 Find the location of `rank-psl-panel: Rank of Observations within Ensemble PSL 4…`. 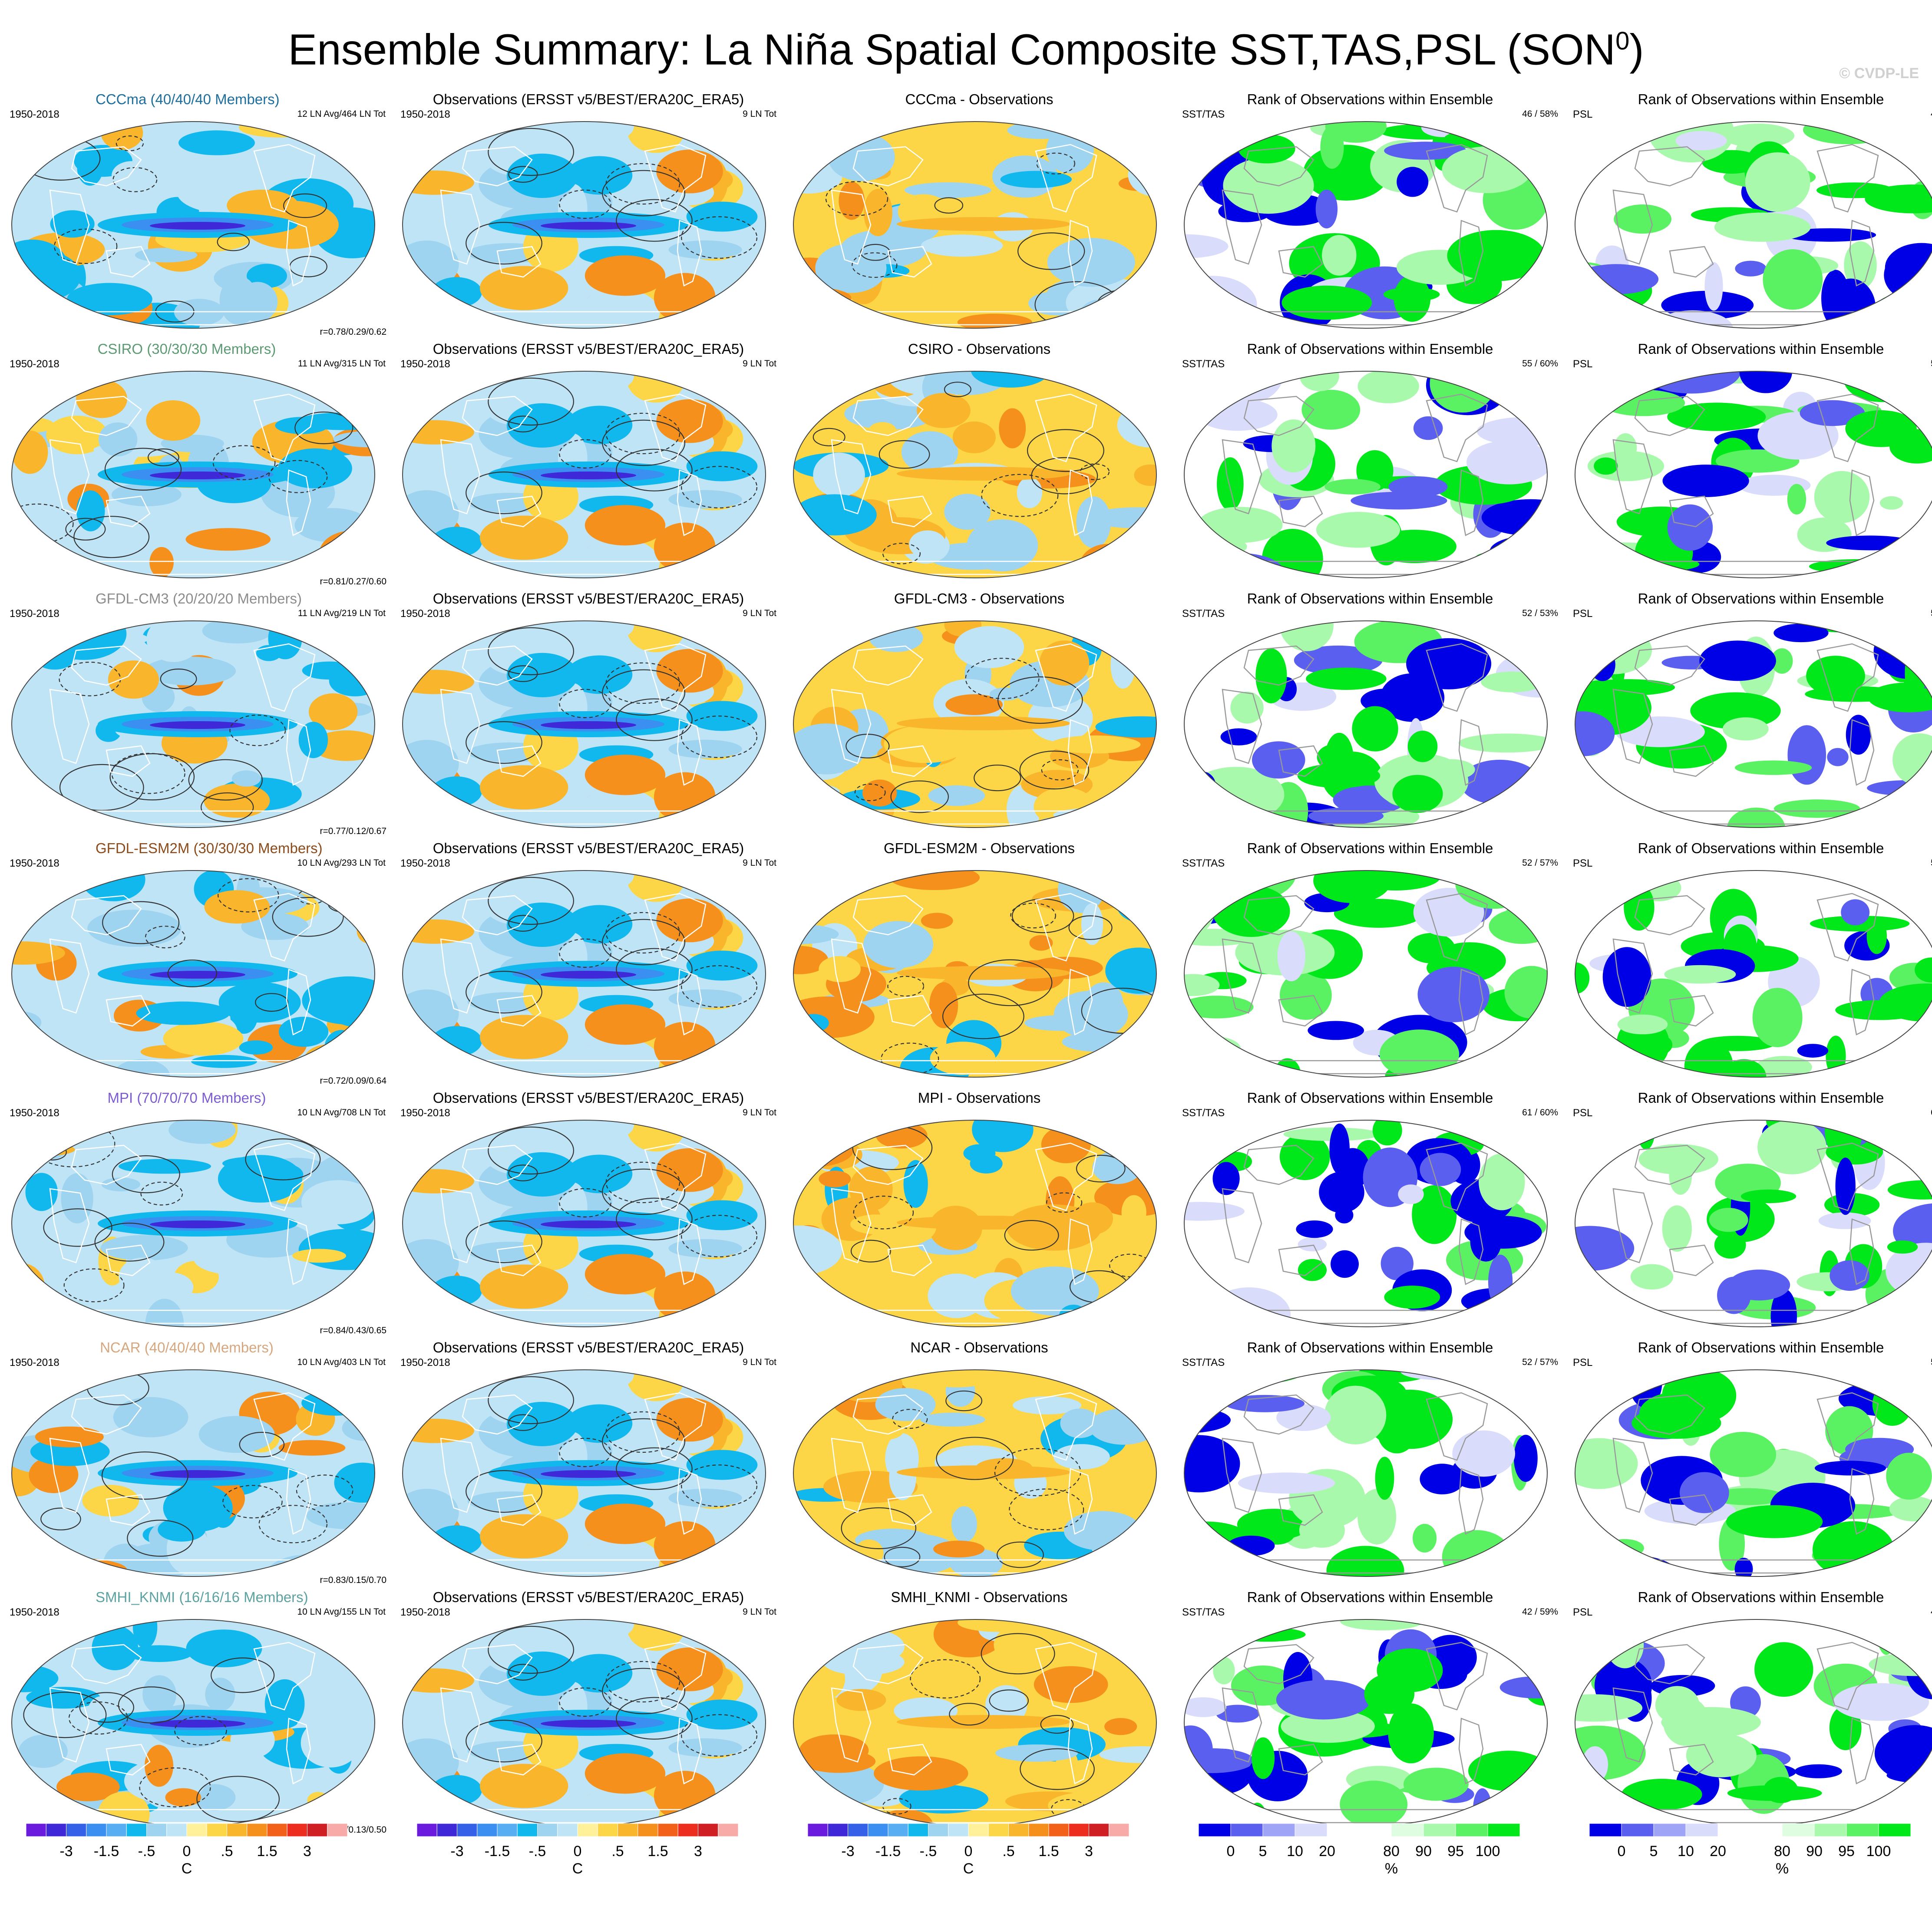

rank-psl-panel: Rank of Observations within Ensemble PSL 4… is located at coordinates (1750, 1714).